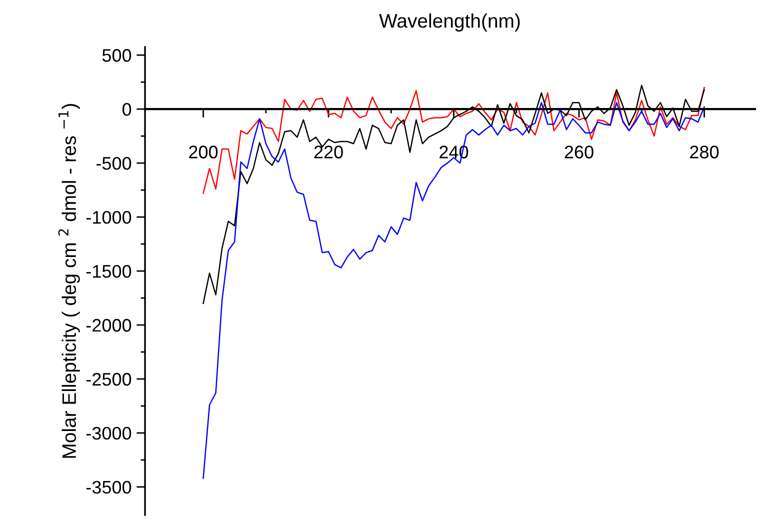  What do you see at coordinates (328, 152) in the screenshot?
I see `x-tick-label: 220` at bounding box center [328, 152].